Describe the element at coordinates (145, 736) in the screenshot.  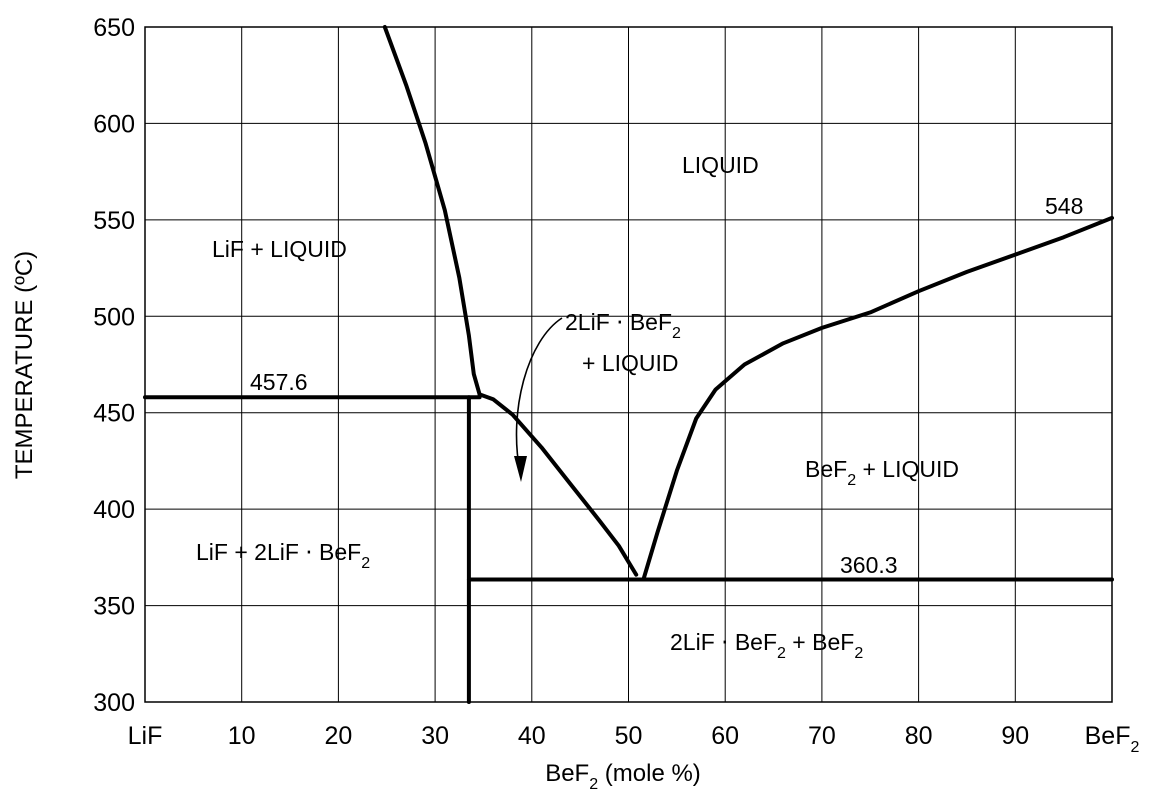
I see `x-tick-label: LiF` at that location.